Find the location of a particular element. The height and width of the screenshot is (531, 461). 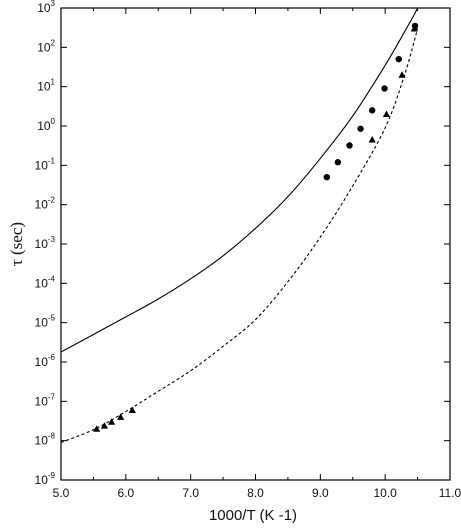

x-tick-label: 8.0 is located at coordinates (255, 493).